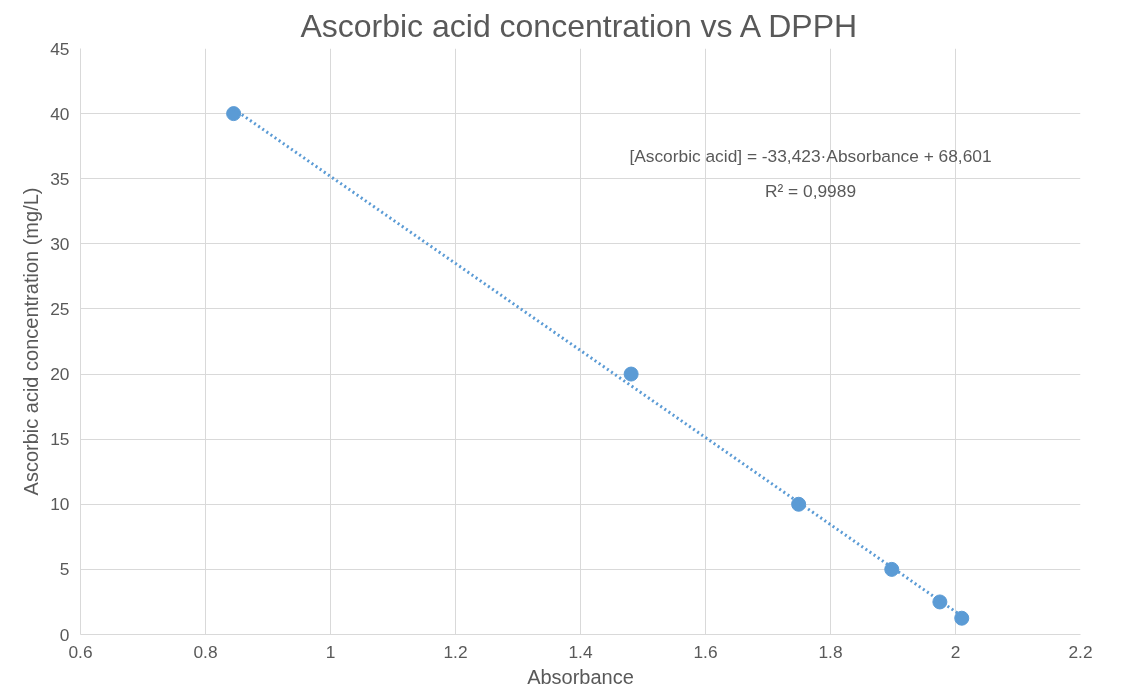 This screenshot has width=1132, height=697. I want to click on y-axis-title: Ascorbic acid concentration (mg/L), so click(31, 341).